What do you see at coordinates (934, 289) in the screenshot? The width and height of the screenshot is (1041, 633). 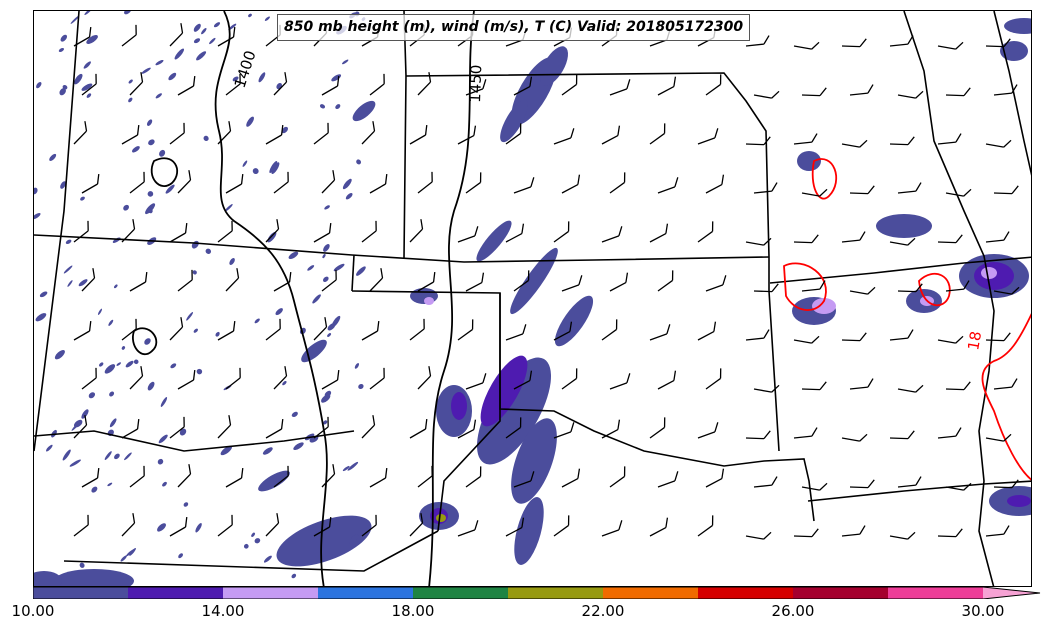 I see `temp-contour-mo` at bounding box center [934, 289].